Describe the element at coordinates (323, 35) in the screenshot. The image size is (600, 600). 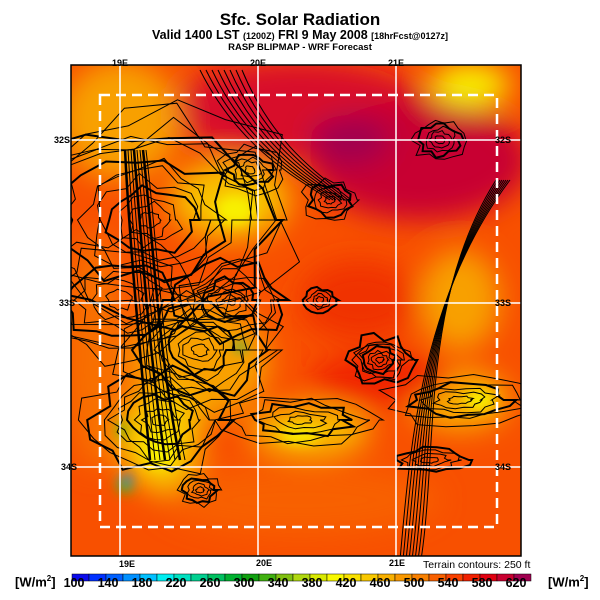
I see `valid-date: FRI 9 May 2008` at that location.